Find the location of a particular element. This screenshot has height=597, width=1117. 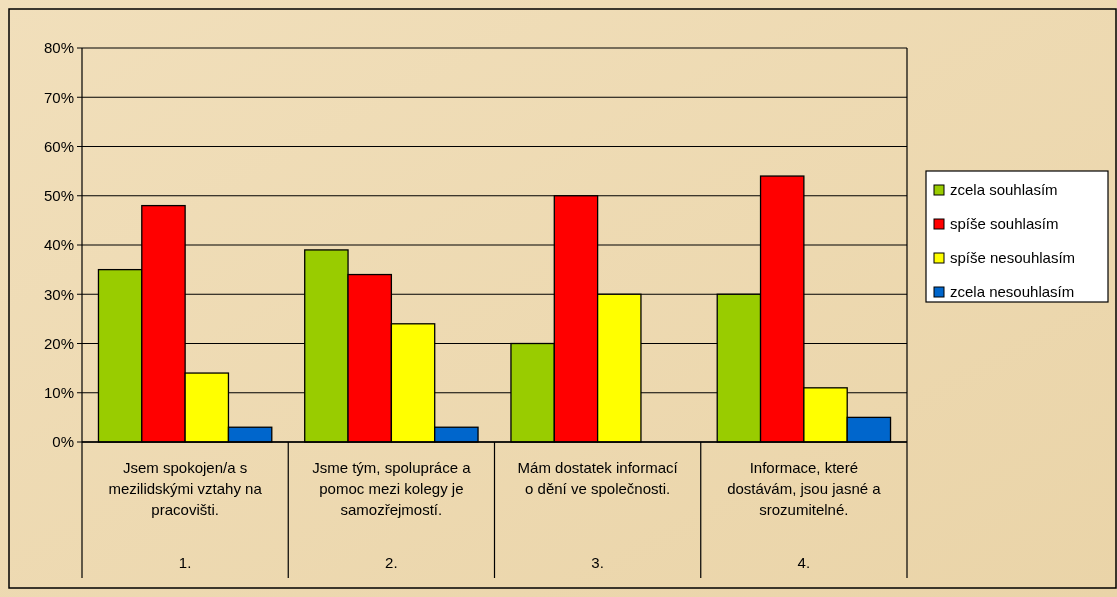

y-tick-label: 40% is located at coordinates (58, 245).